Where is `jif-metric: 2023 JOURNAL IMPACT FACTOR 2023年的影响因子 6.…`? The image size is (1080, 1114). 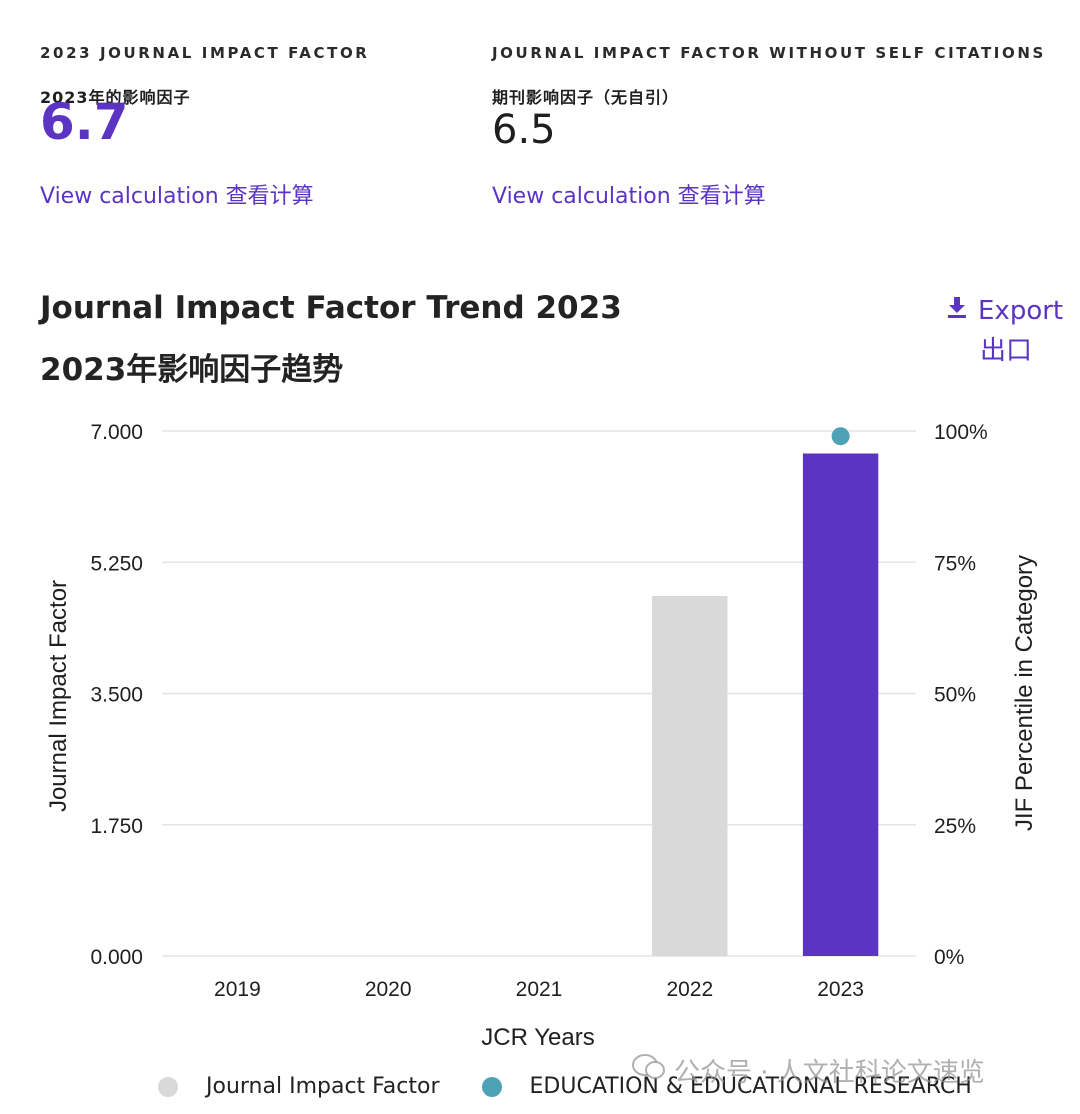 jif-metric: 2023 JOURNAL IMPACT FACTOR 2023年的影响因子 6.… is located at coordinates (205, 97).